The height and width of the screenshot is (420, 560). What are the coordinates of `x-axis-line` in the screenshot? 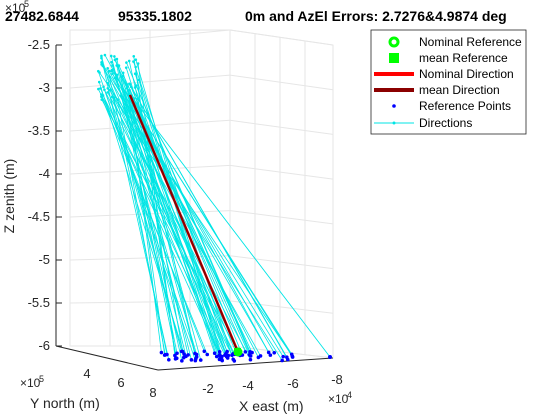 It's located at (245, 364).